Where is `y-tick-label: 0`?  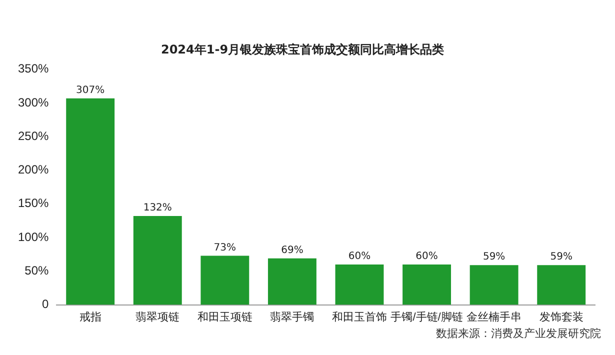
y-tick-label: 0 is located at coordinates (46, 304).